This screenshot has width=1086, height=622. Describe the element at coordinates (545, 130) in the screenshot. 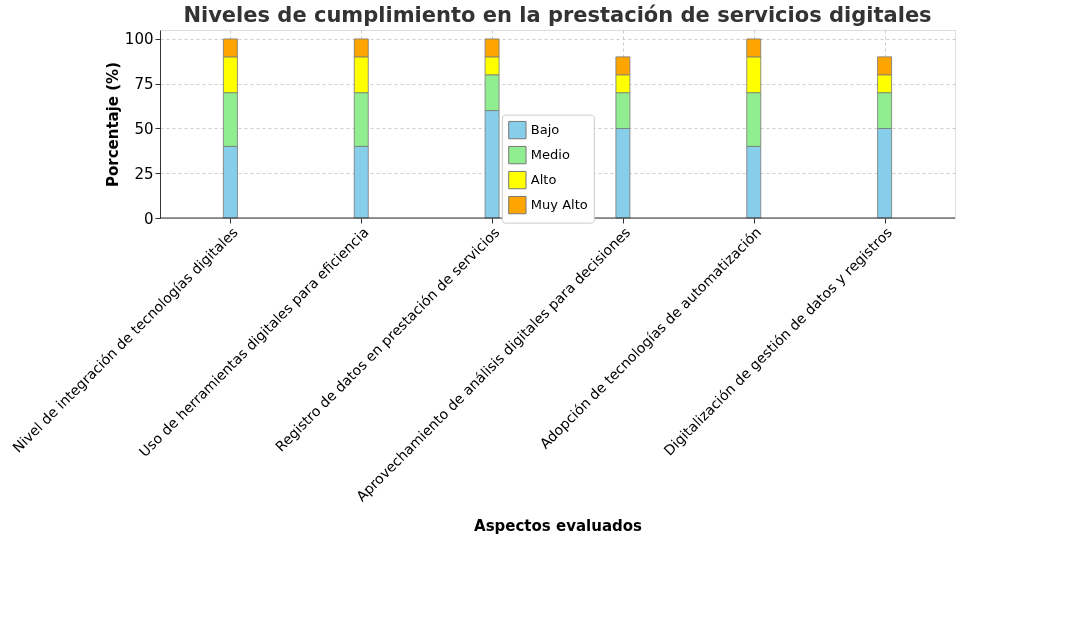

I see `legend-label: Bajo` at that location.